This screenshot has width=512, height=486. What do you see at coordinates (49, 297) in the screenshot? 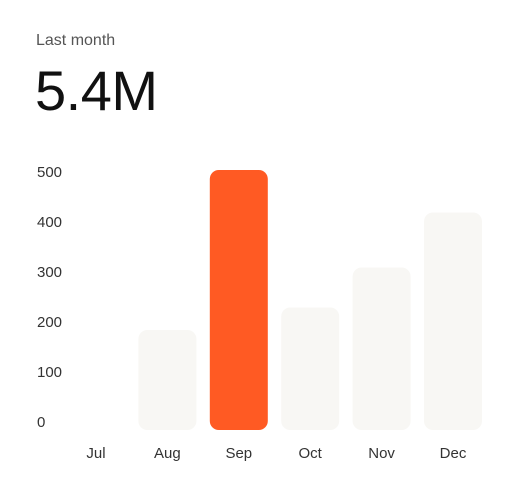
I see `y-axis: 0 100 200 300 400 500` at bounding box center [49, 297].